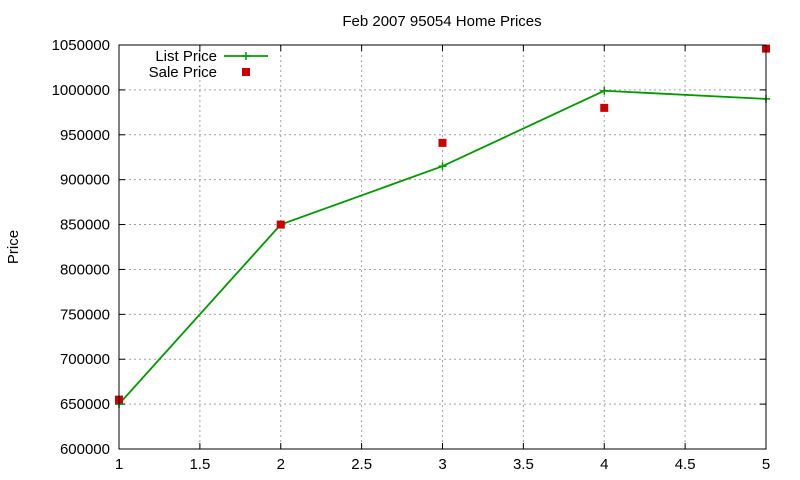 The image size is (800, 480). What do you see at coordinates (604, 464) in the screenshot?
I see `x-tick-label: 4` at bounding box center [604, 464].